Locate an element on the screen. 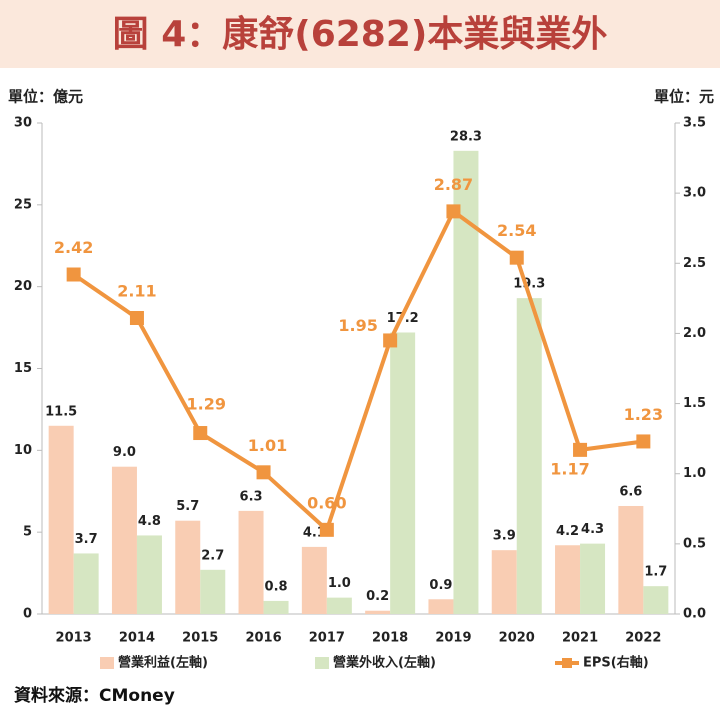  y-unit: 單位：億元 is located at coordinates (45, 97).